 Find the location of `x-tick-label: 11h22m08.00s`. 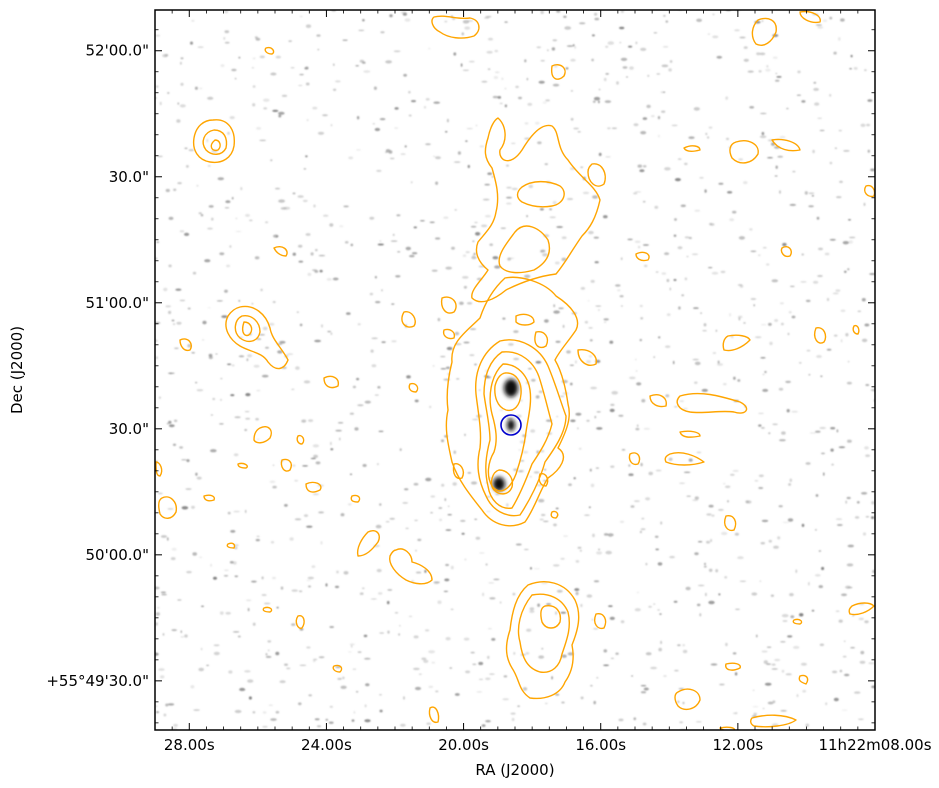

x-tick-label: 11h22m08.00s is located at coordinates (874, 745).